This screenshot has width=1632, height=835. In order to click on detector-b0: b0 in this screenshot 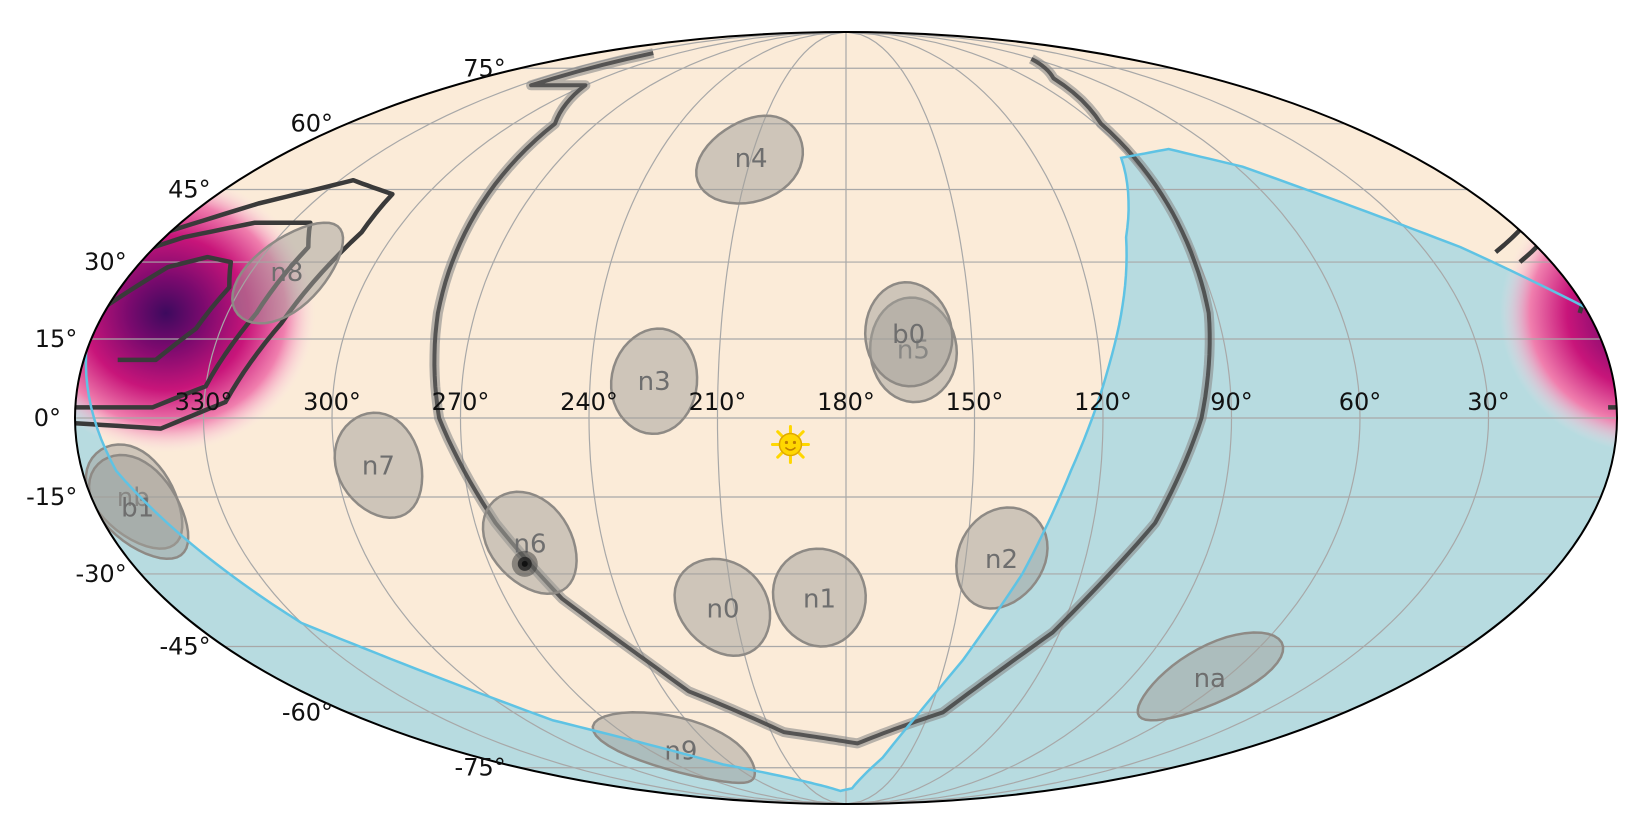, I will do `click(908, 334)`.